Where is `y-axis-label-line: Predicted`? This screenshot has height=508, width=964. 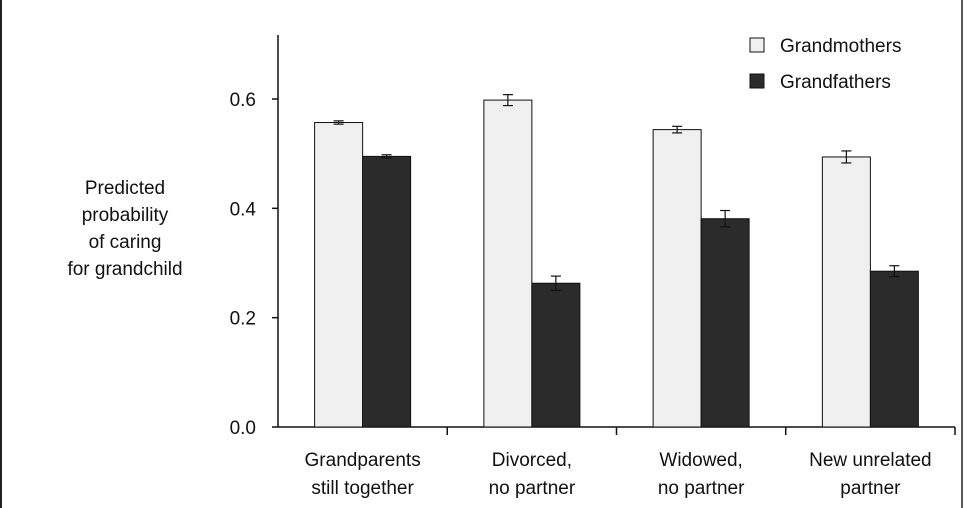
y-axis-label-line: Predicted is located at coordinates (125, 188).